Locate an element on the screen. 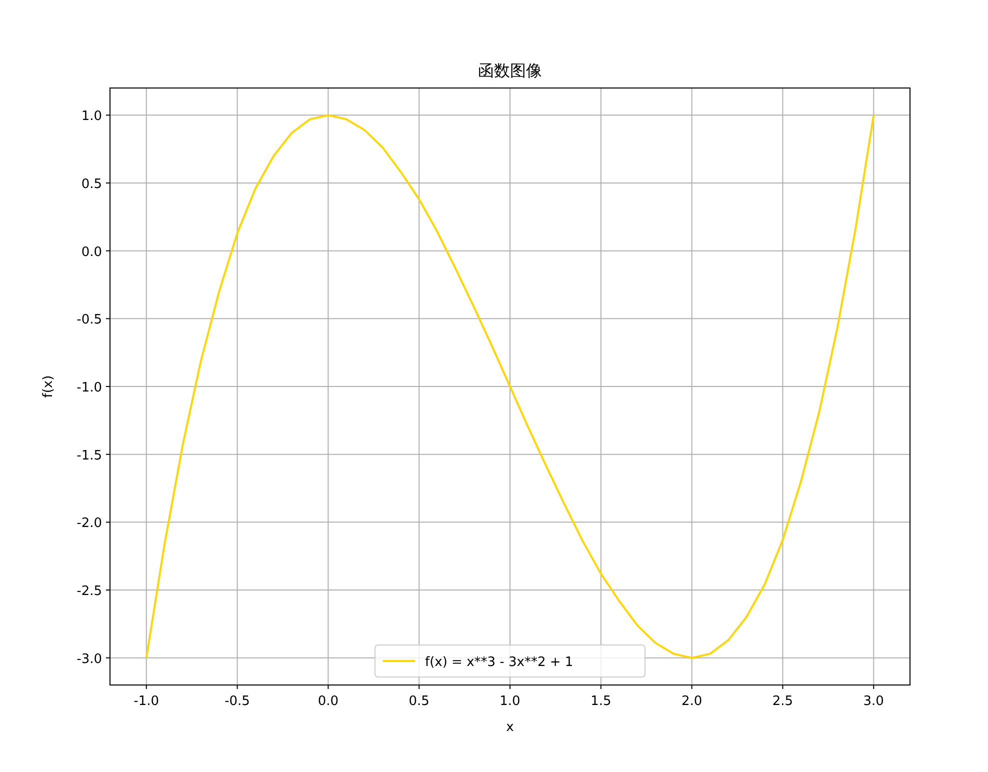 The height and width of the screenshot is (772, 988). legend-label: f(x) = x**3 - 3x**2 + 1 is located at coordinates (499, 662).